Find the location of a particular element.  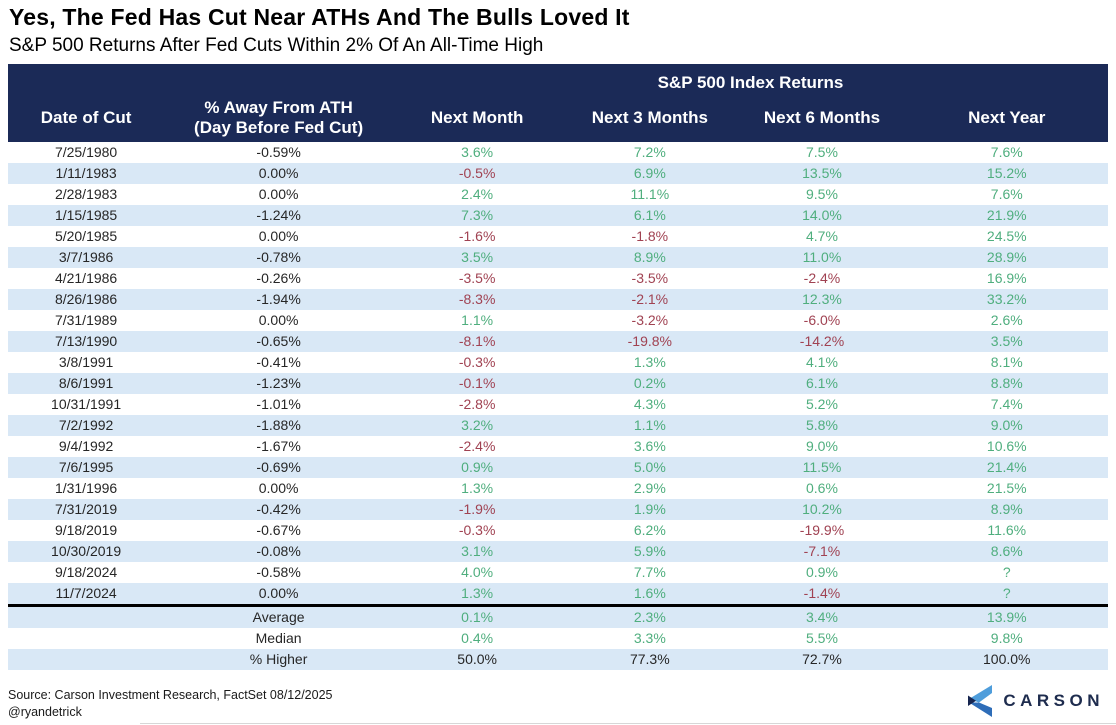

next-year-cell: 28.9% is located at coordinates (1006, 257).